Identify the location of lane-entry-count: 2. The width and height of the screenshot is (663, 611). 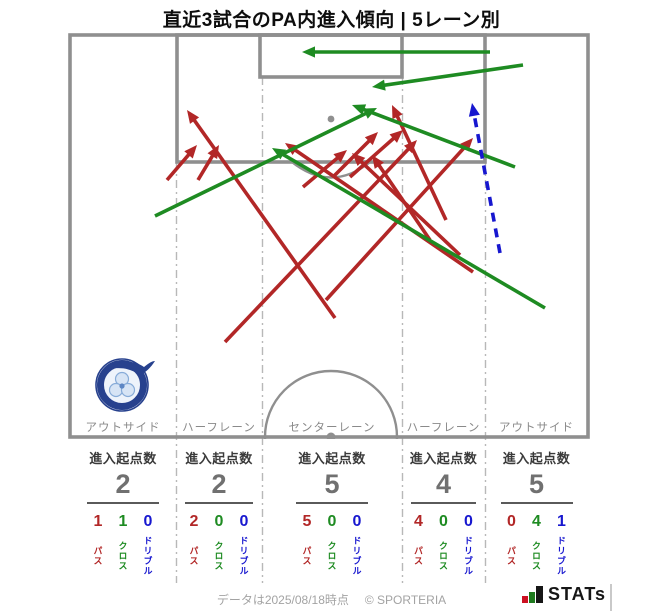
(123, 484).